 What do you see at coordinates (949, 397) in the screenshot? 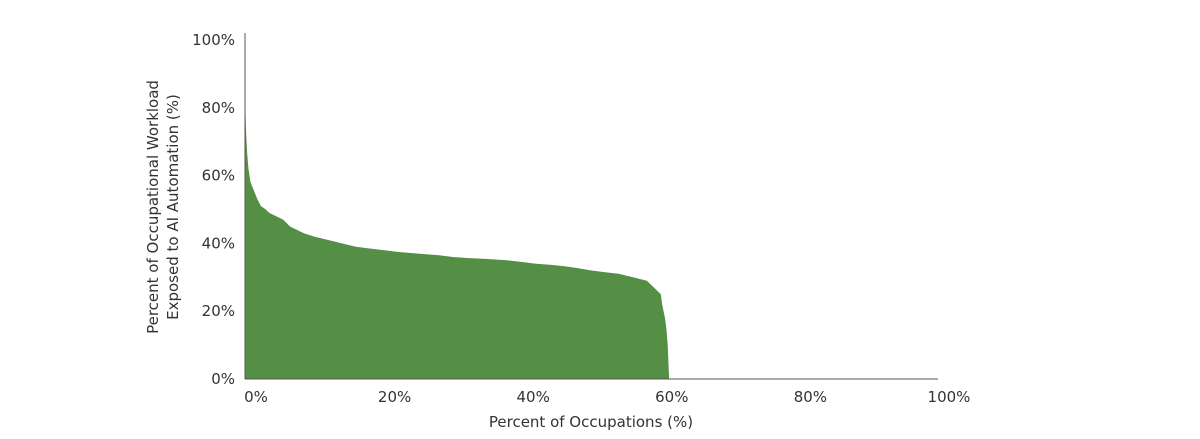
I see `x-tick-label: 100%` at bounding box center [949, 397].